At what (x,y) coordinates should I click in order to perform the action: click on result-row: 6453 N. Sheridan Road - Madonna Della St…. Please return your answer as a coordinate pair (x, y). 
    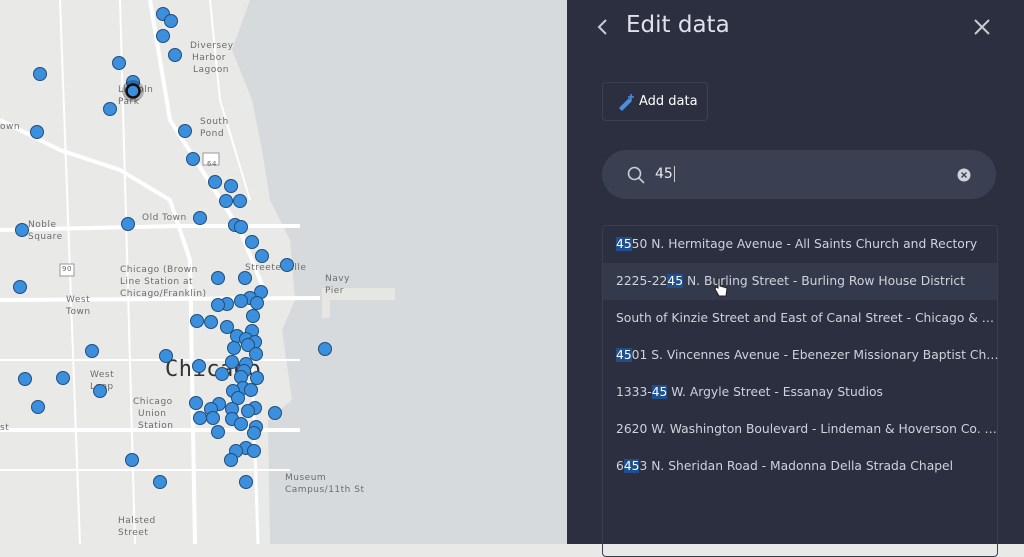
    Looking at the image, I should click on (800, 466).